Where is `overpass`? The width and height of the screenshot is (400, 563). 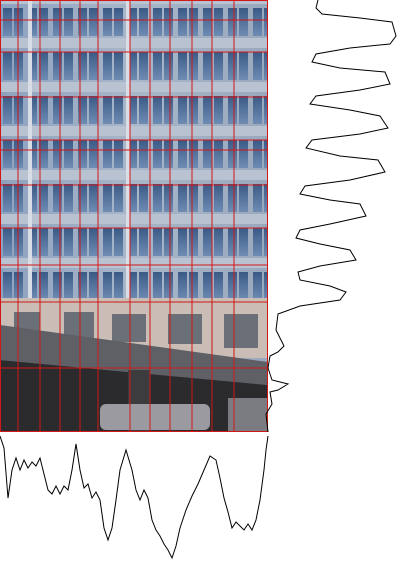 overpass is located at coordinates (134, 355).